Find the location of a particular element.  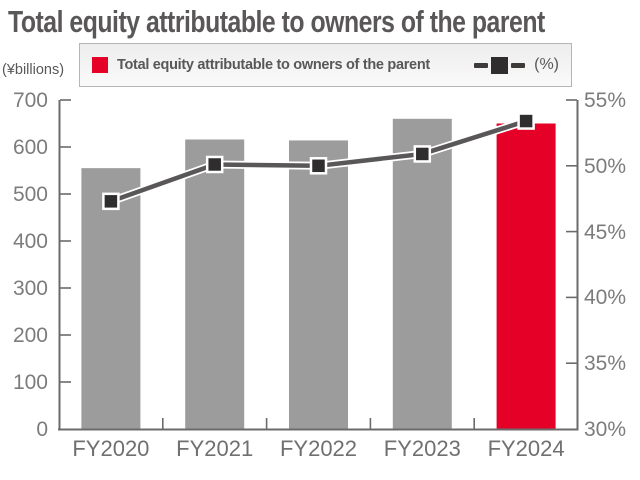

right-axis-tick-label: 55% is located at coordinates (605, 100).